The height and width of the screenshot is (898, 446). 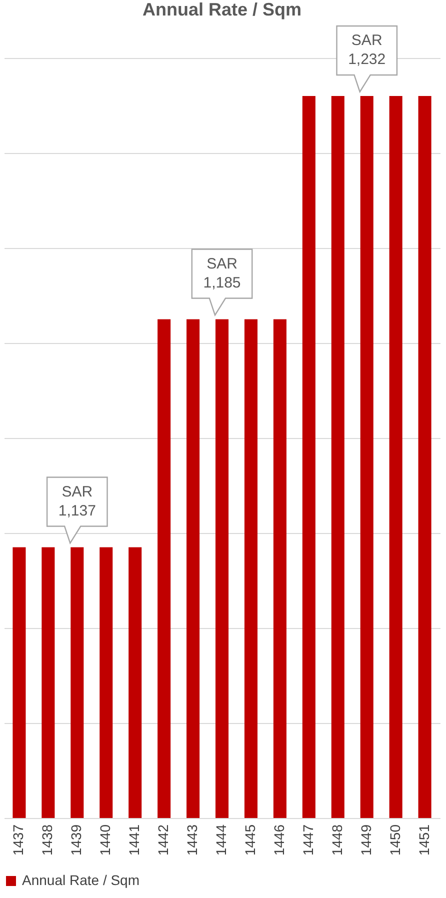 I want to click on x-tick-label: 1449, so click(x=366, y=840).